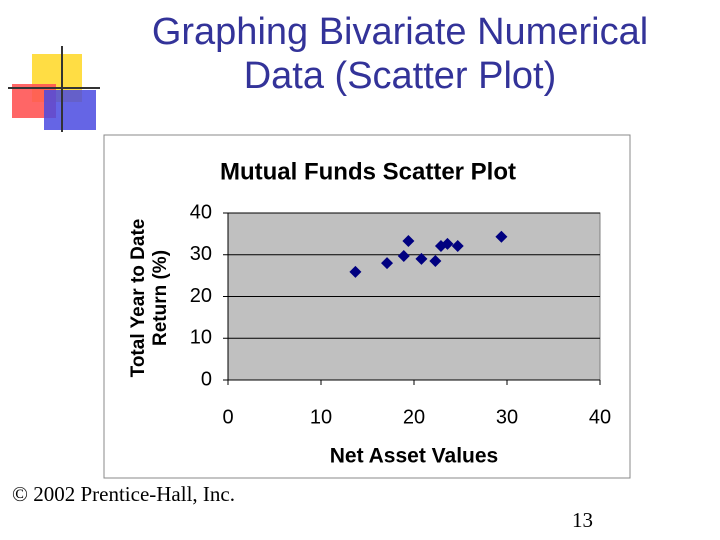  What do you see at coordinates (321, 417) in the screenshot?
I see `x-tick-label: 10` at bounding box center [321, 417].